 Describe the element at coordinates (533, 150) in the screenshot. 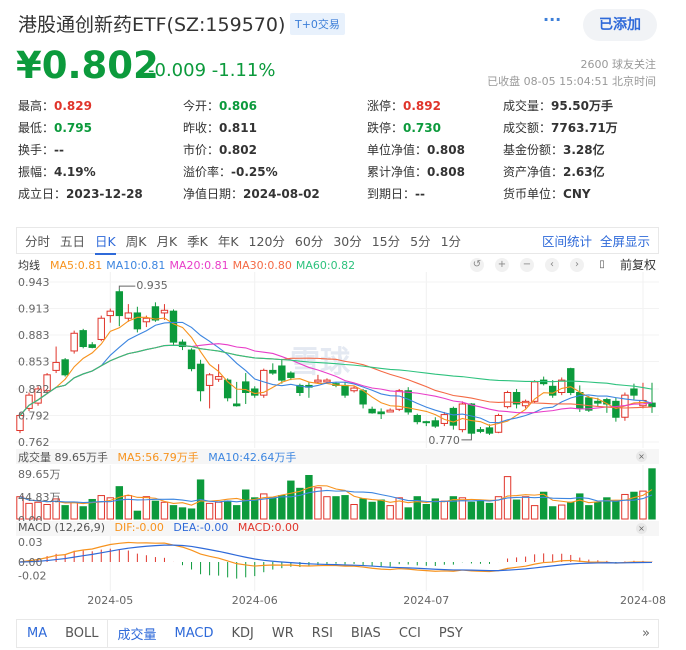

I see `info-label: 基金份额：` at that location.